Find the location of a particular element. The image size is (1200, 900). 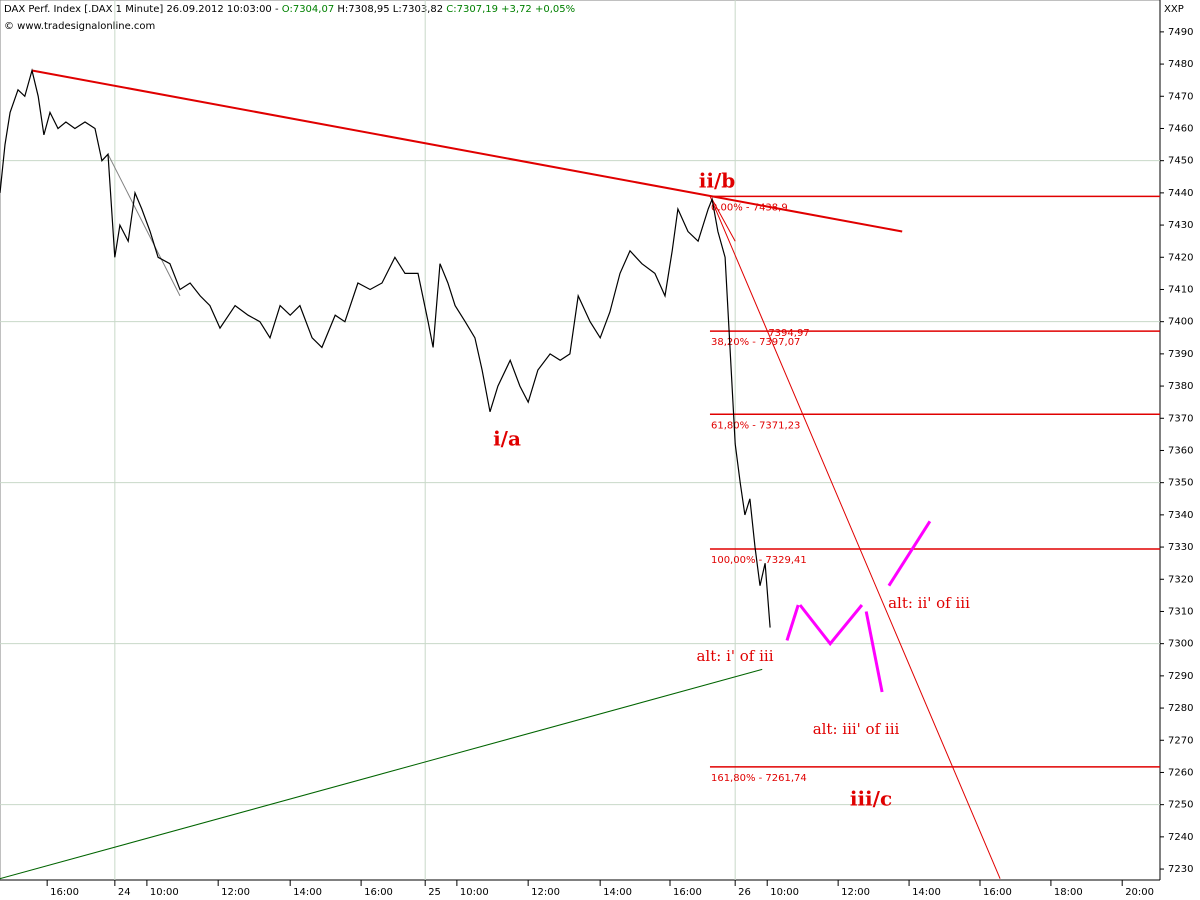

x-tick-label: 24 is located at coordinates (124, 892).